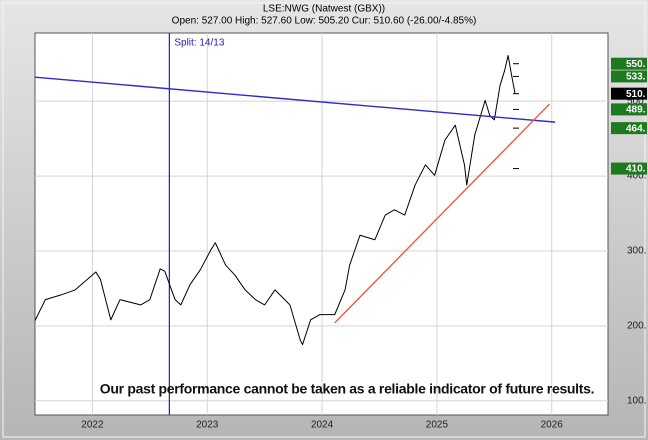 The height and width of the screenshot is (440, 648). I want to click on level-label: 410., so click(636, 169).